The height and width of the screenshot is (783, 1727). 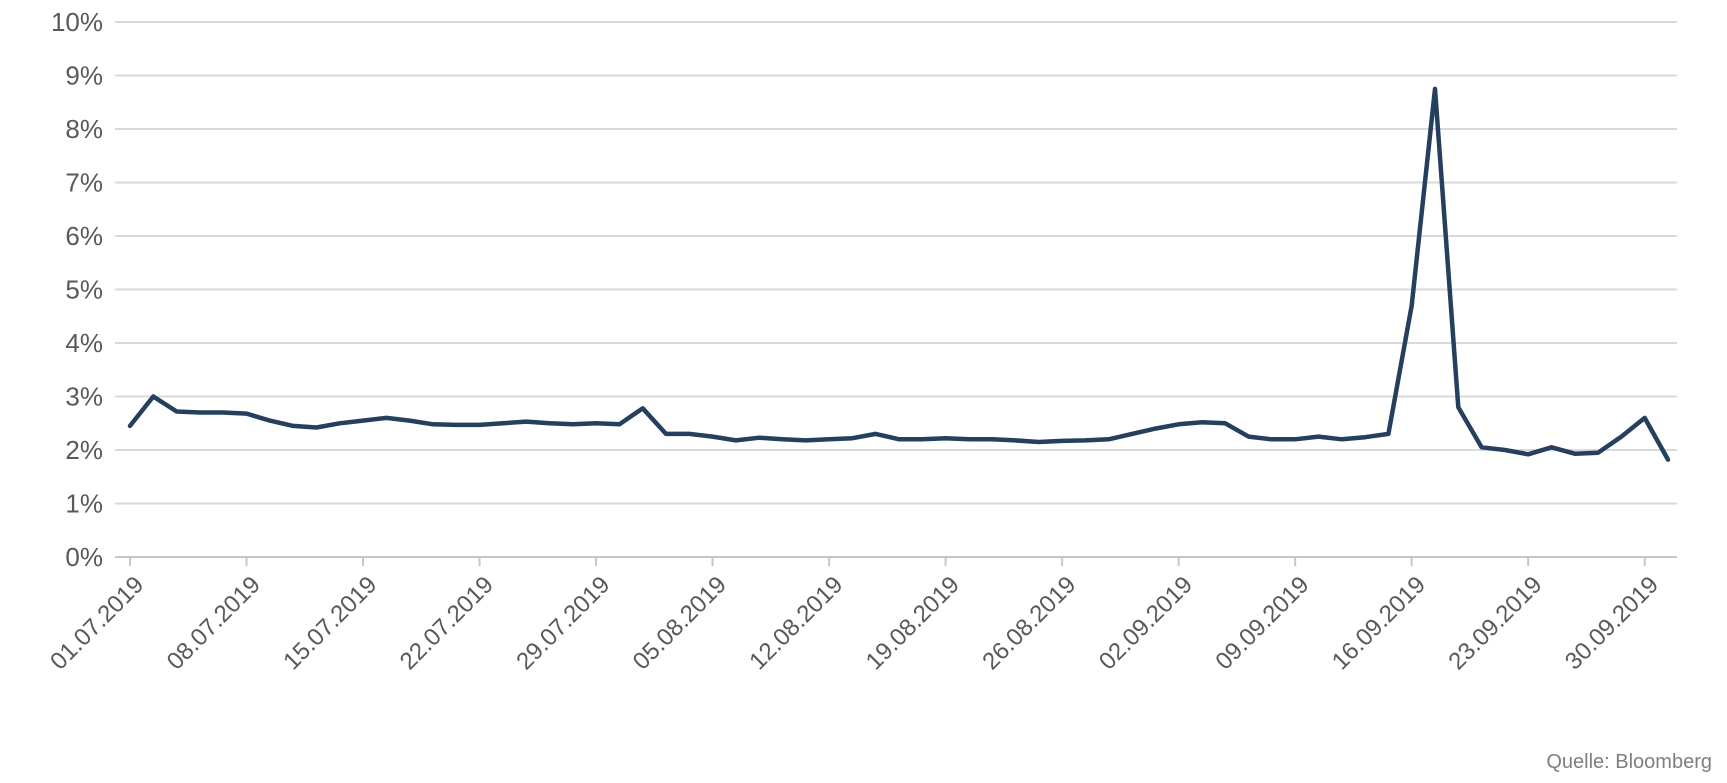 What do you see at coordinates (84, 397) in the screenshot?
I see `y-axis-label: 3%` at bounding box center [84, 397].